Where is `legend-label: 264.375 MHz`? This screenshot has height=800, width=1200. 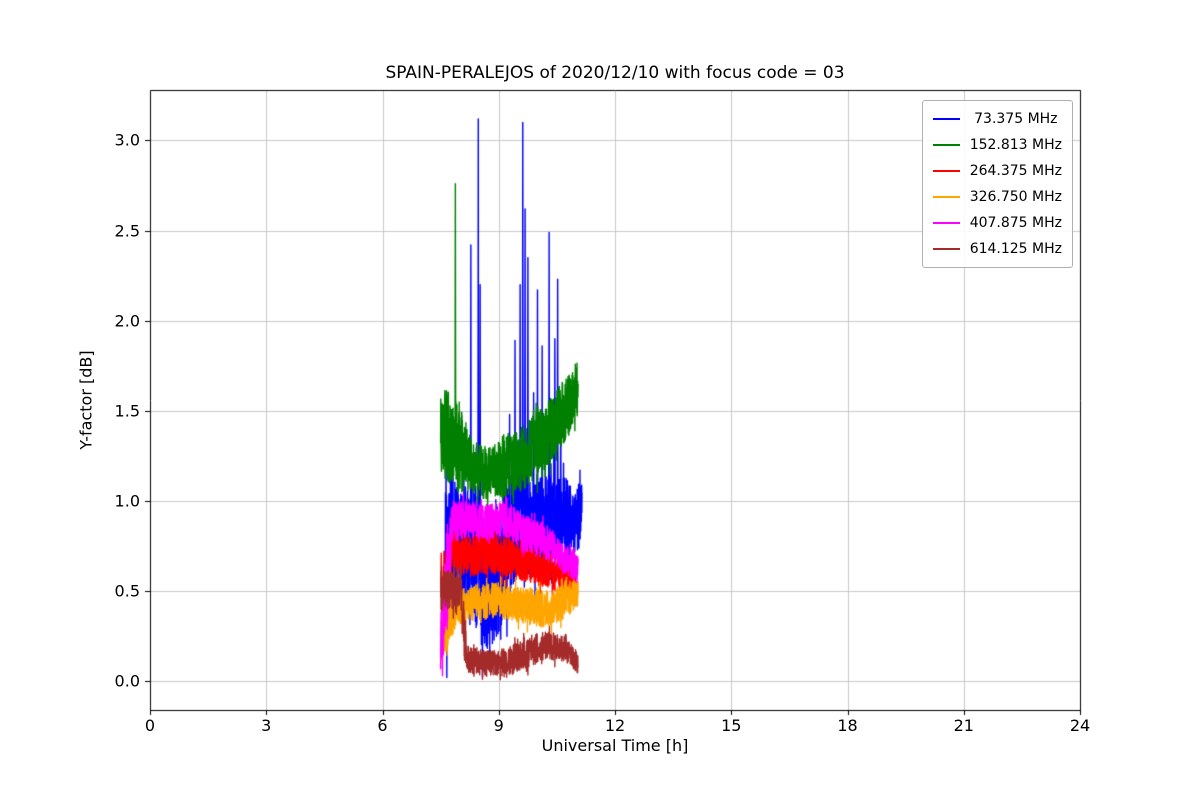 legend-label: 264.375 MHz is located at coordinates (1015, 171).